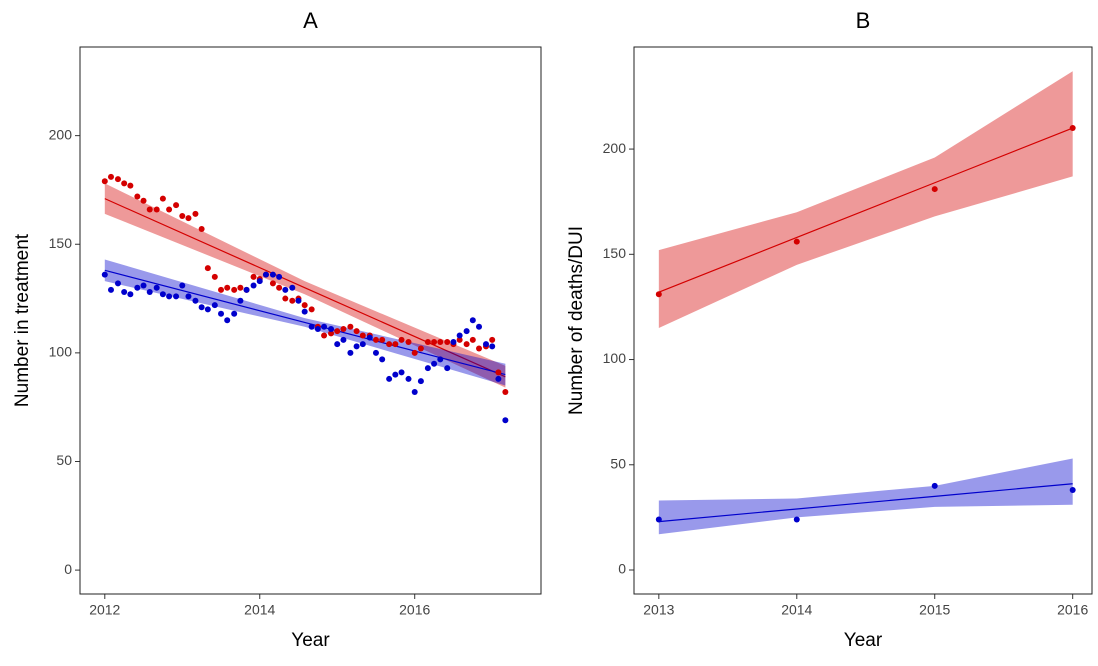 This screenshot has height=666, width=1098. I want to click on x-tick-label: 2016, so click(1072, 610).